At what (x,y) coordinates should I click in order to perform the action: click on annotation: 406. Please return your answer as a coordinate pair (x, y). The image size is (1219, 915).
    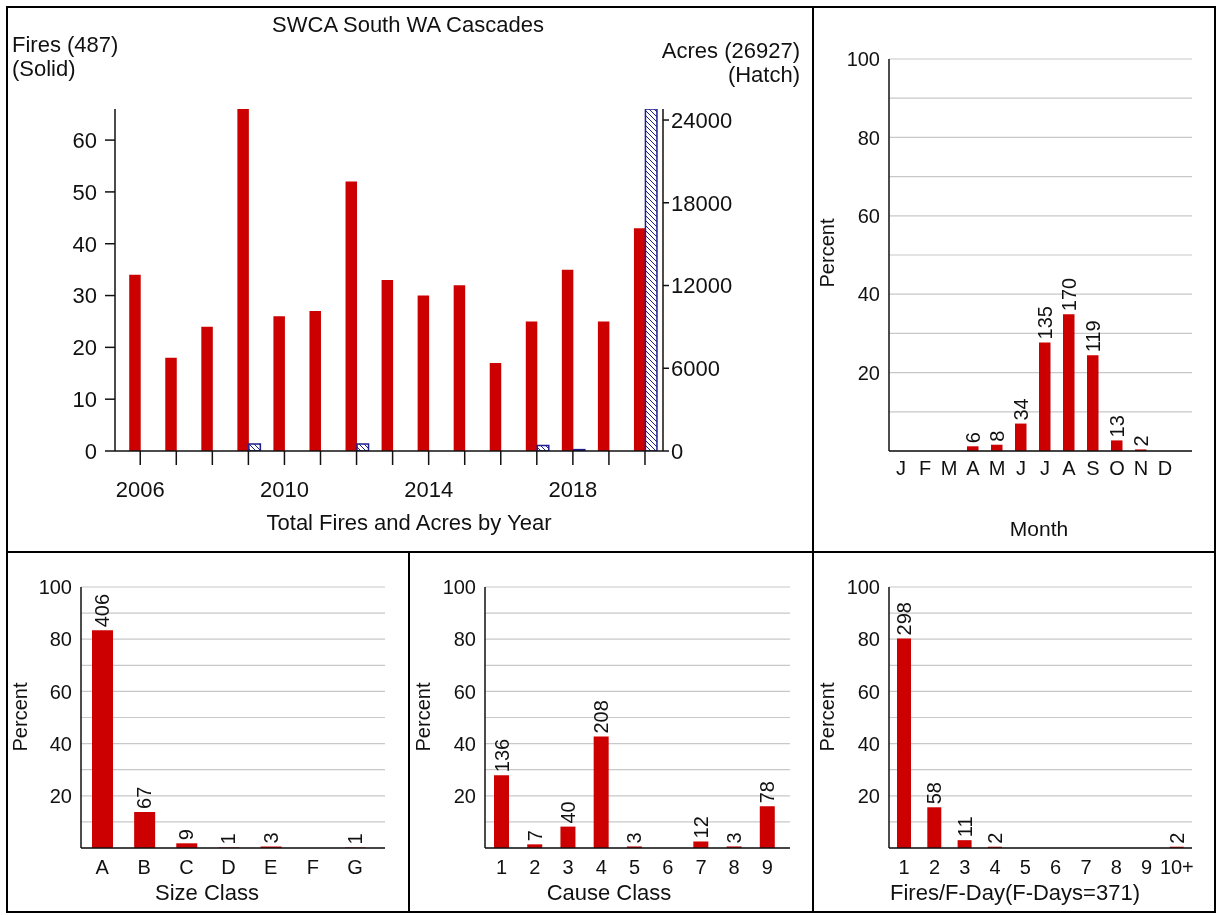
    Looking at the image, I should click on (102, 610).